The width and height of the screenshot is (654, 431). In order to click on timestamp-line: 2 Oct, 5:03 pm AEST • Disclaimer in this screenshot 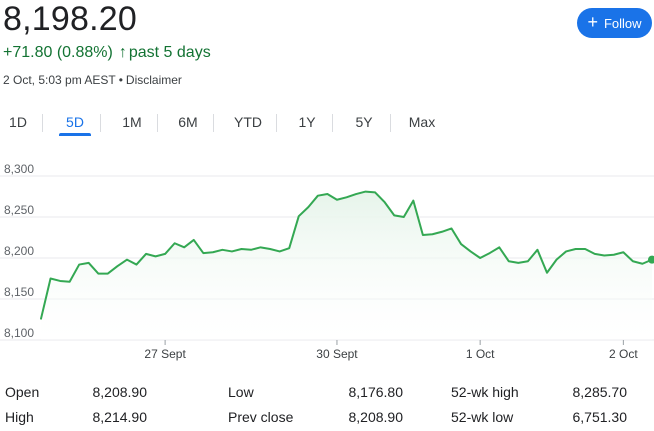, I will do `click(92, 80)`.